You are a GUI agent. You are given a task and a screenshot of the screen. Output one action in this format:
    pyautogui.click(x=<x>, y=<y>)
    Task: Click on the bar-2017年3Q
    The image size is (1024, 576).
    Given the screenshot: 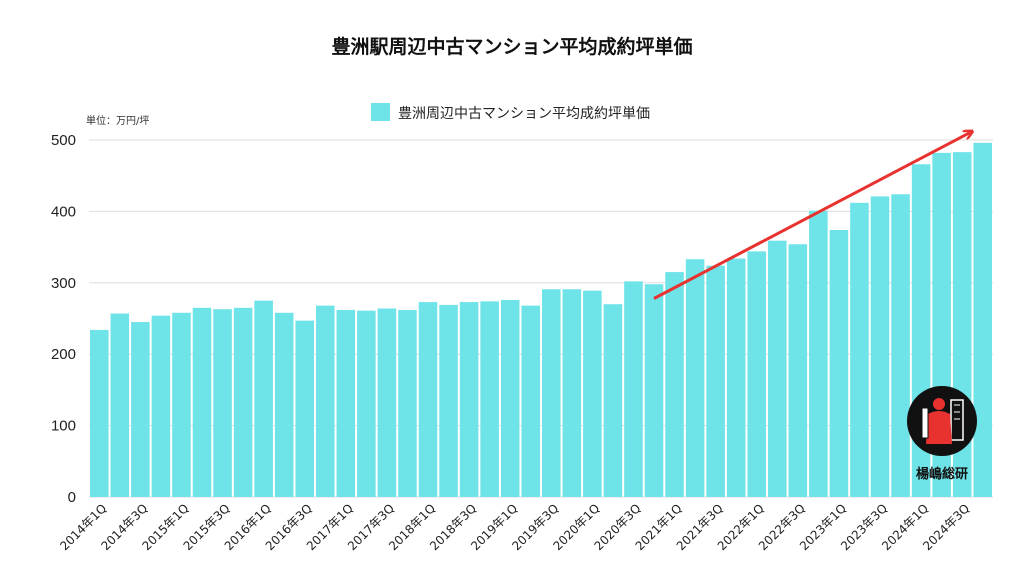 What is the action you would take?
    pyautogui.click(x=387, y=402)
    